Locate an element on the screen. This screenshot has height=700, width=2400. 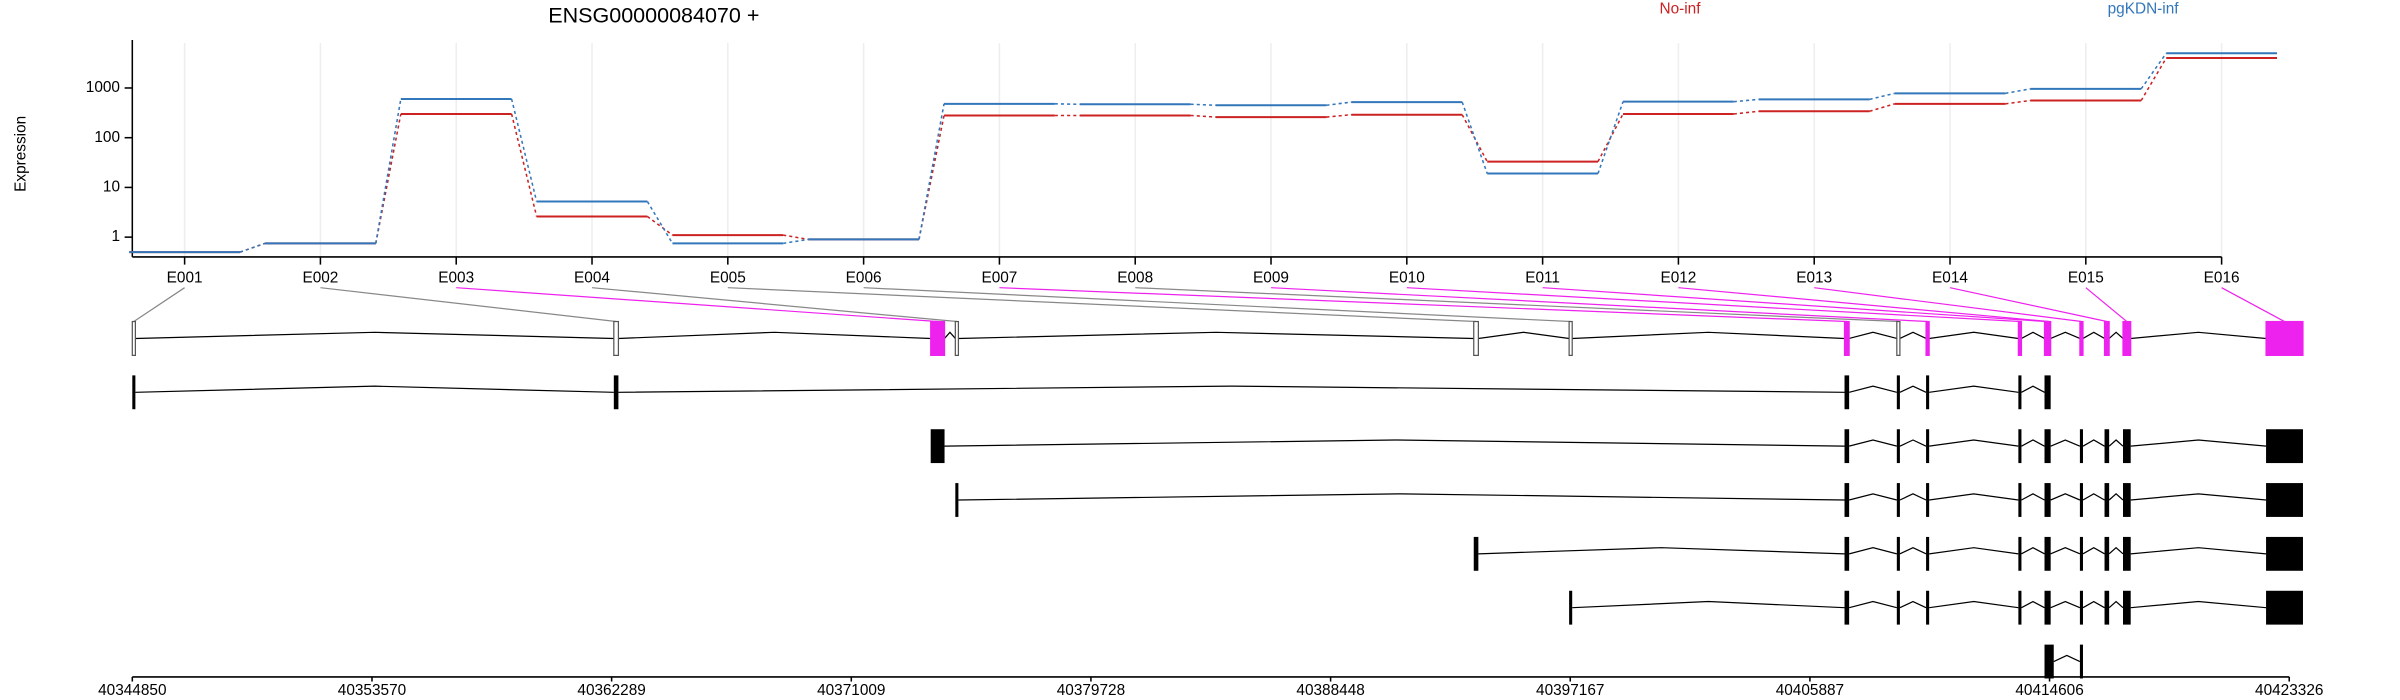
genome-tick-label: 40423326 is located at coordinates (2289, 690).